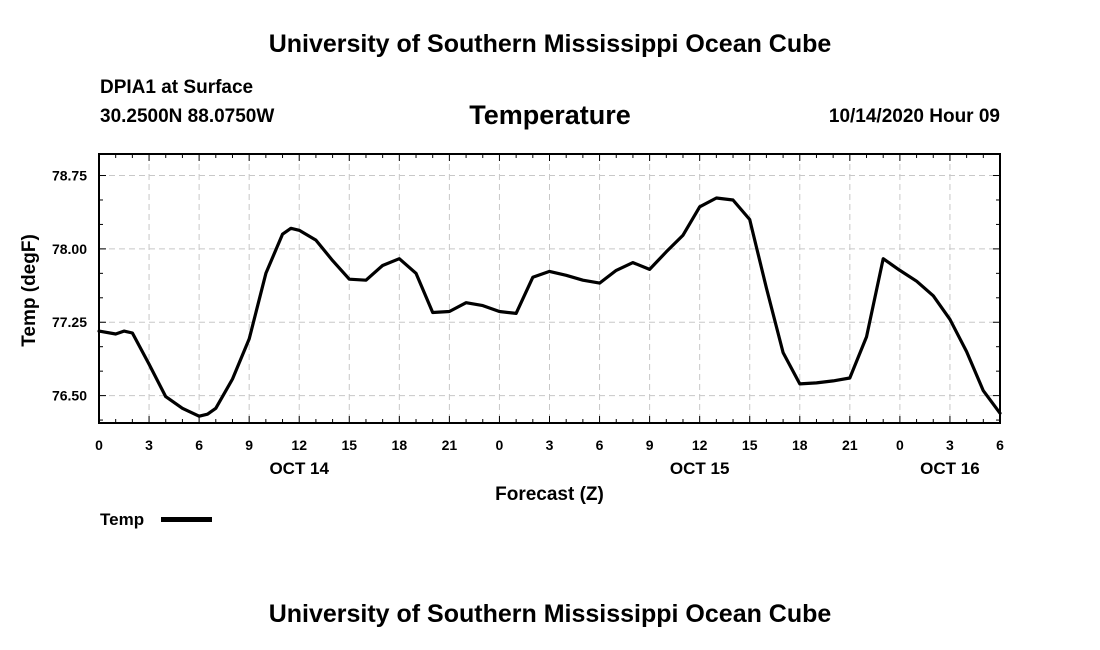 This screenshot has width=1100, height=650. Describe the element at coordinates (299, 468) in the screenshot. I see `date-label: OCT 14` at that location.